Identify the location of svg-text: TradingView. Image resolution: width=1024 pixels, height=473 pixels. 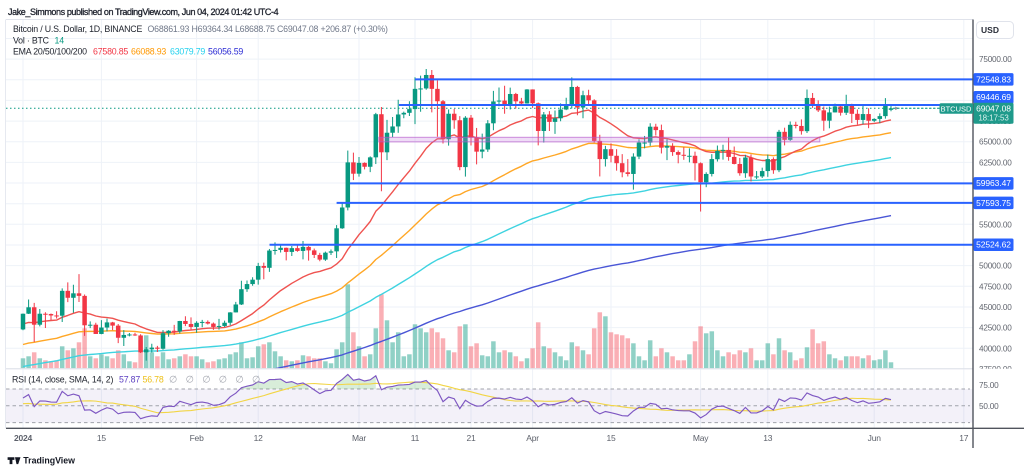
(49, 460).